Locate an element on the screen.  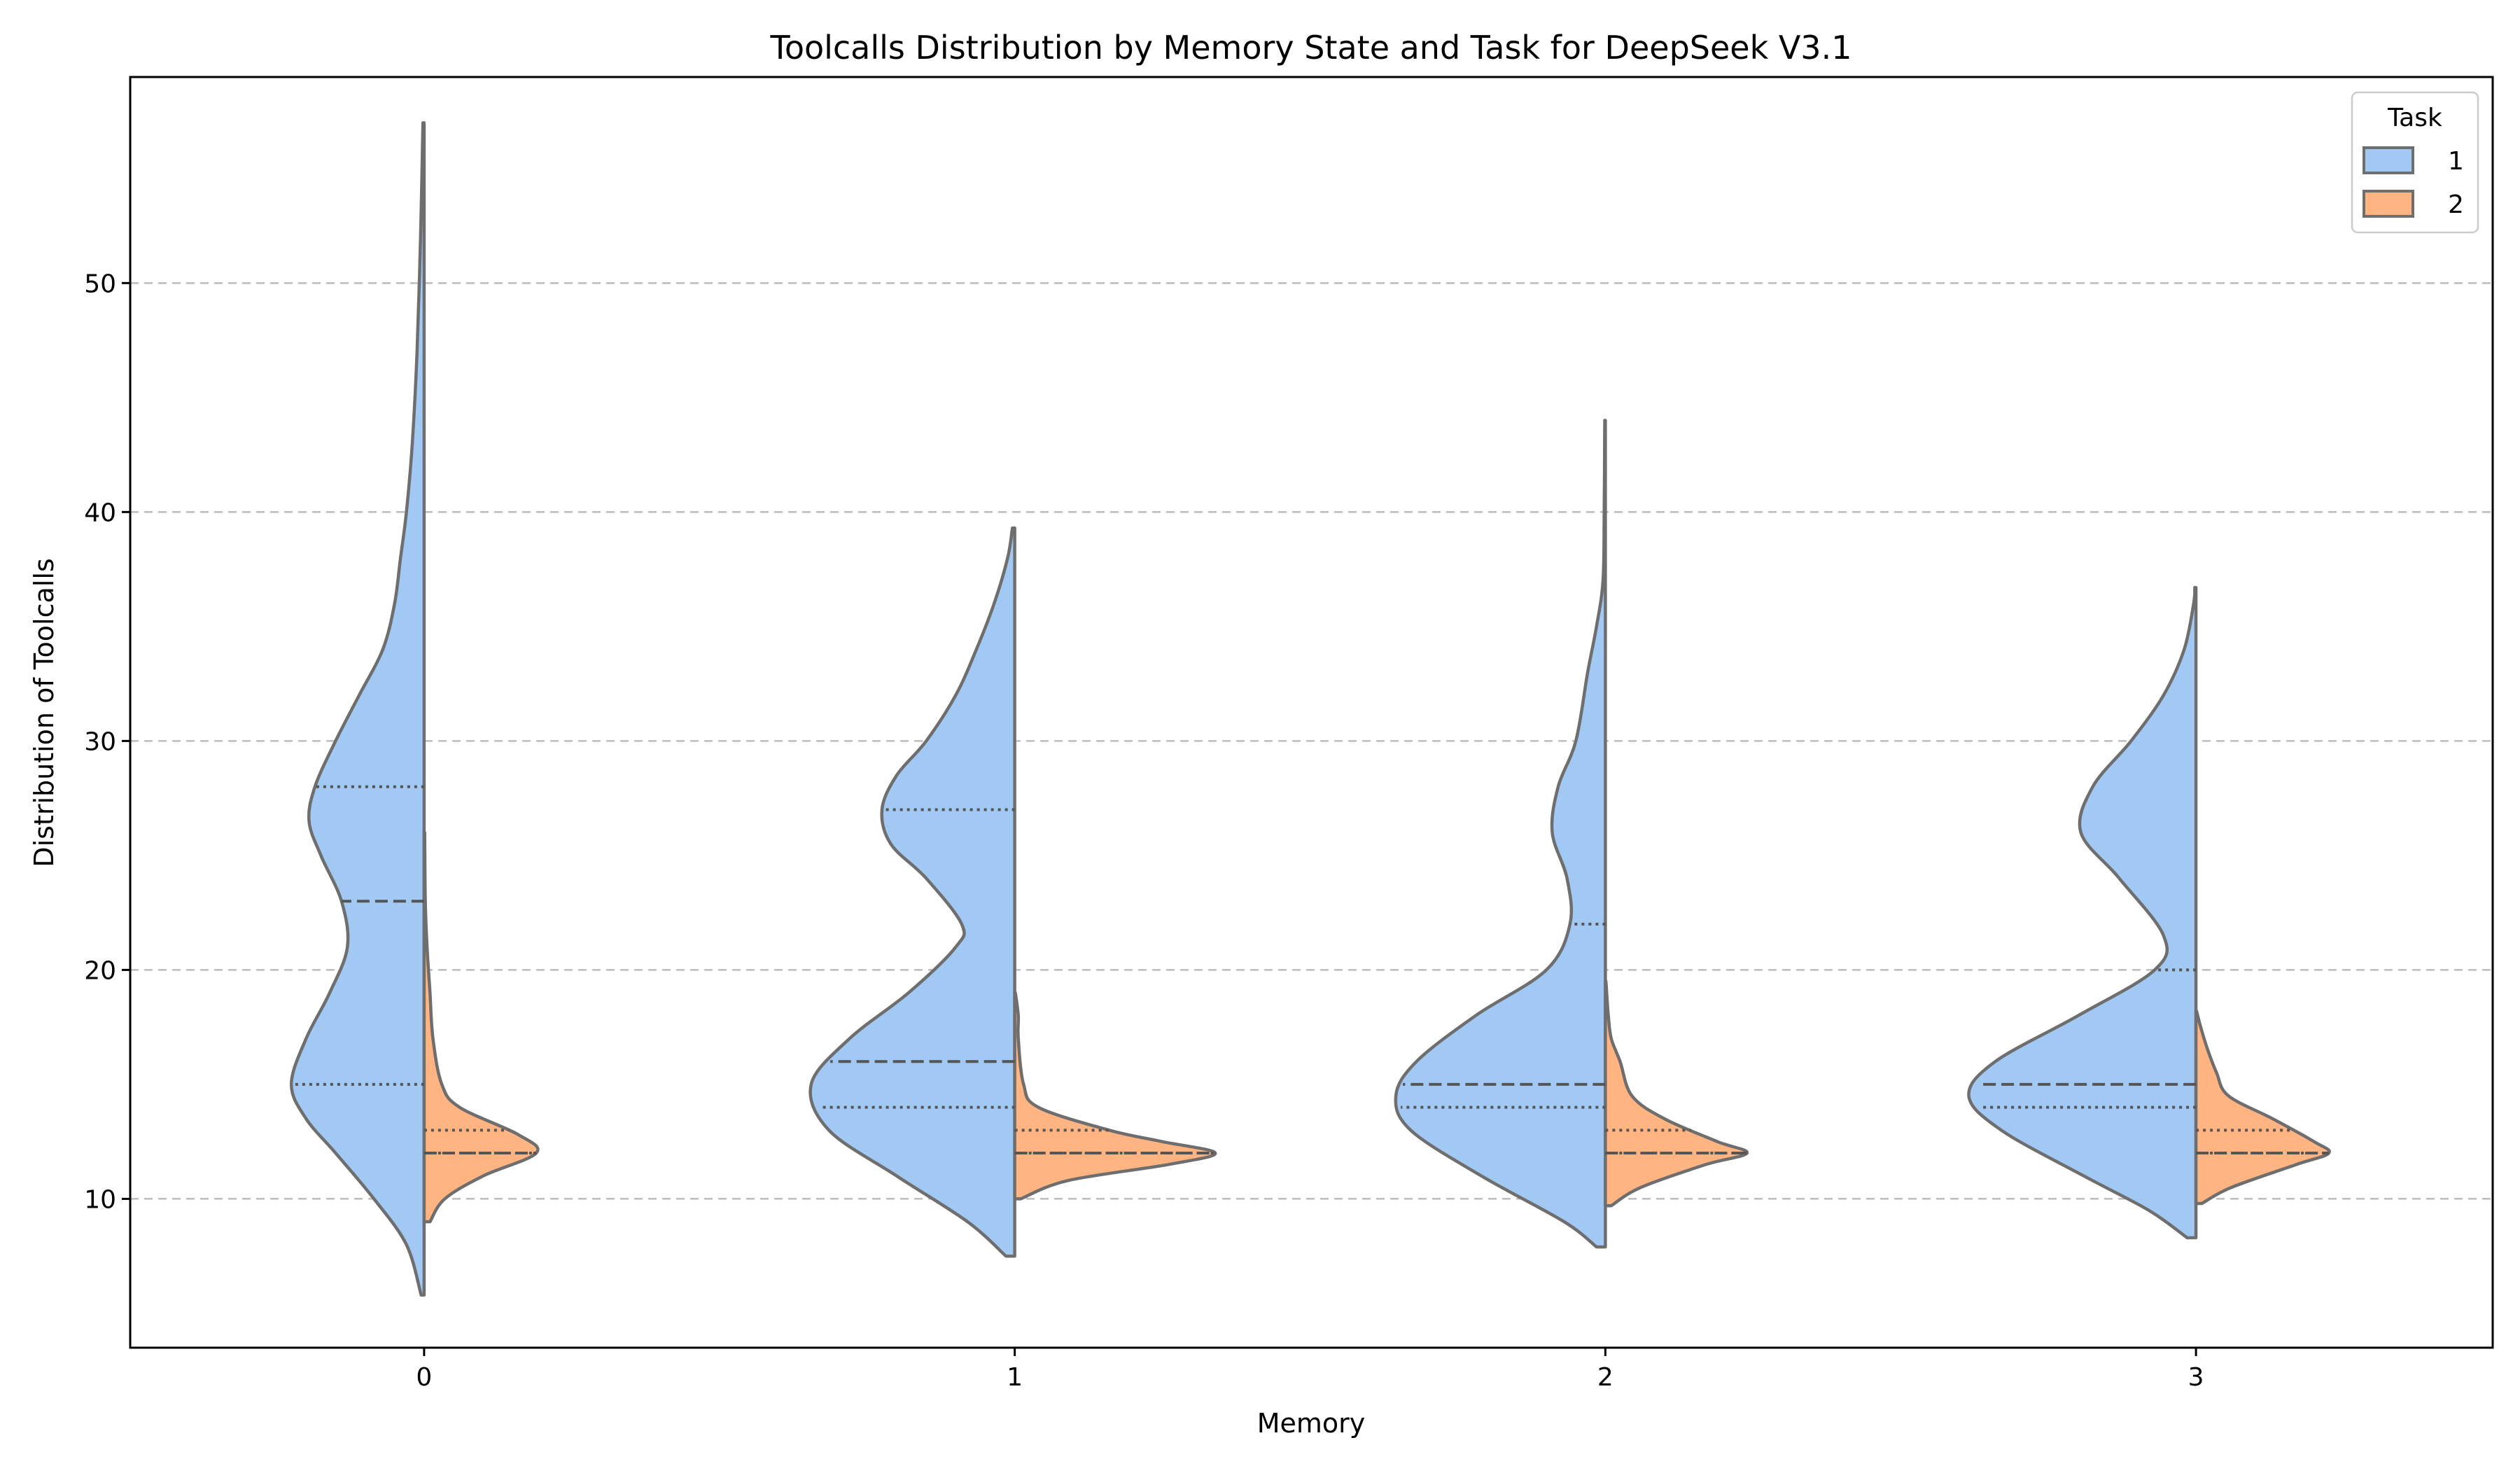
y-axis-ticks: 10 20 30 40 50 is located at coordinates (107, 742).